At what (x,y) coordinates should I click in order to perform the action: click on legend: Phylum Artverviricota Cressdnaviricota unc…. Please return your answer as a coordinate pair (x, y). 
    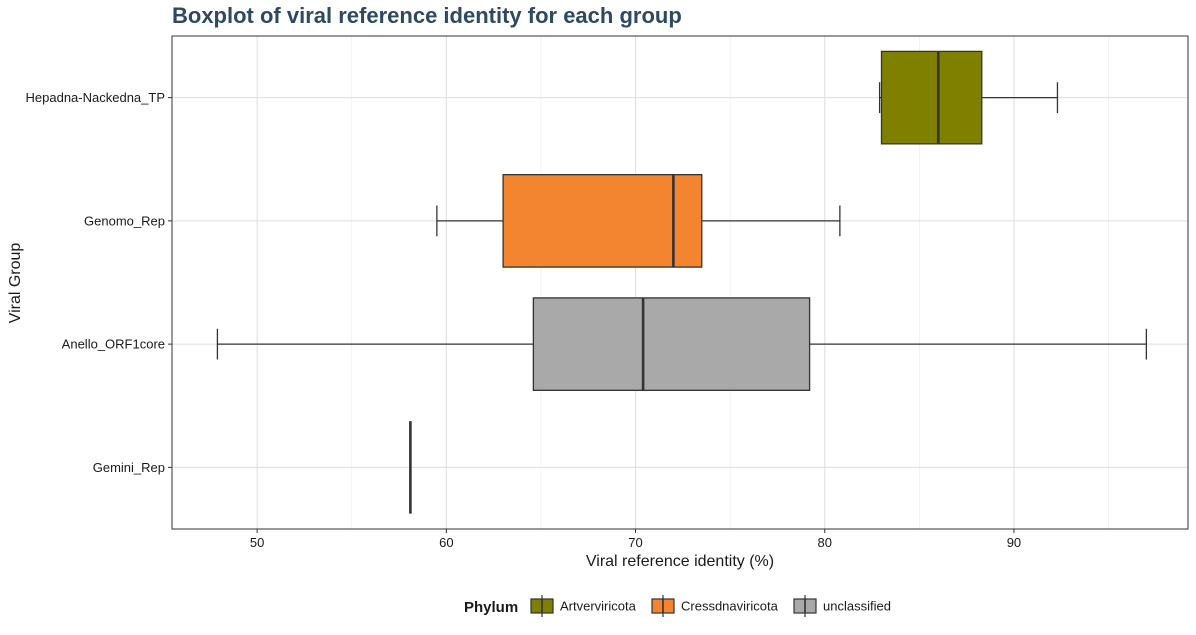
    Looking at the image, I should click on (677, 606).